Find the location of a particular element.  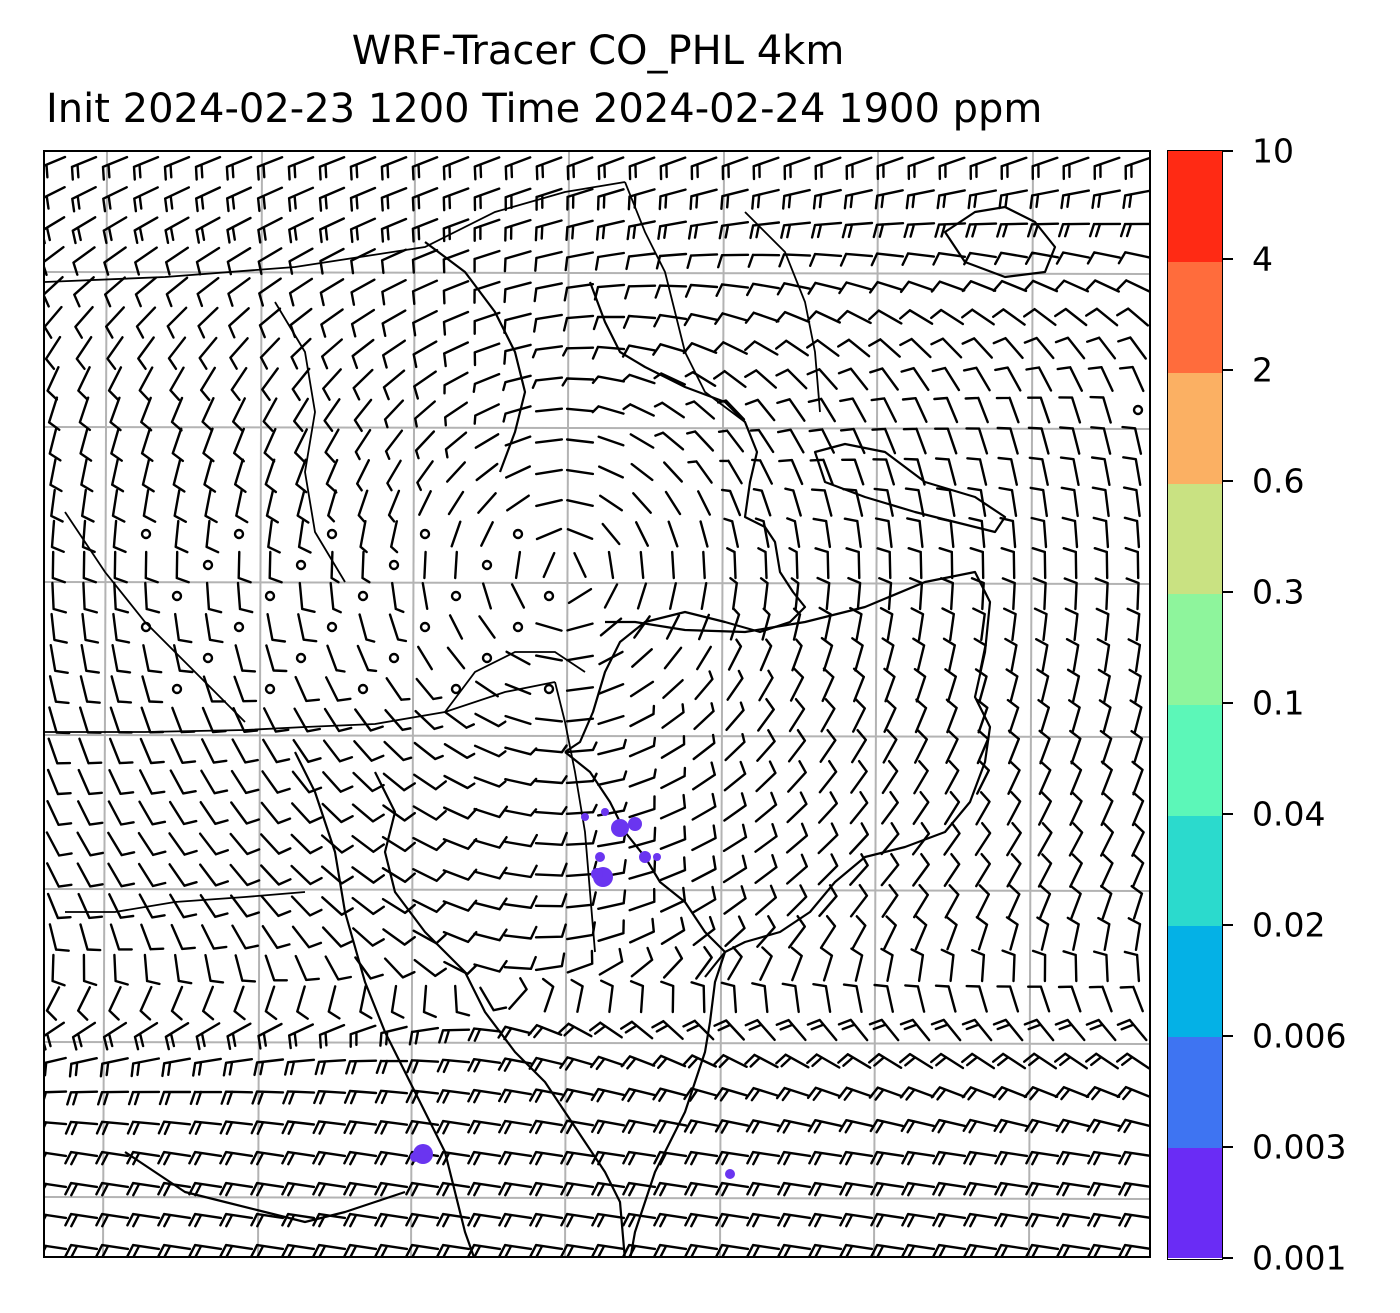

coastline-long-island is located at coordinates (910, 488).